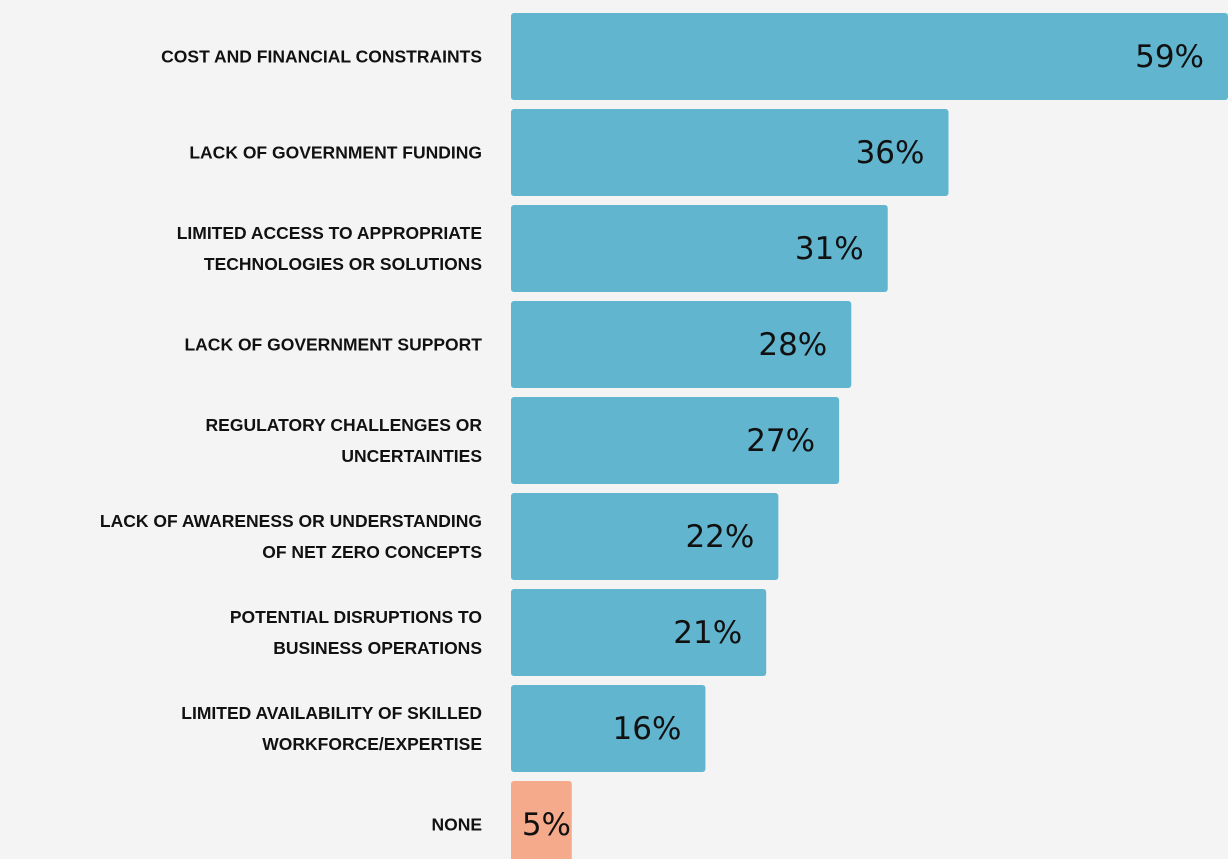 Image resolution: width=1228 pixels, height=859 pixels. I want to click on value-label: 31%, so click(829, 249).